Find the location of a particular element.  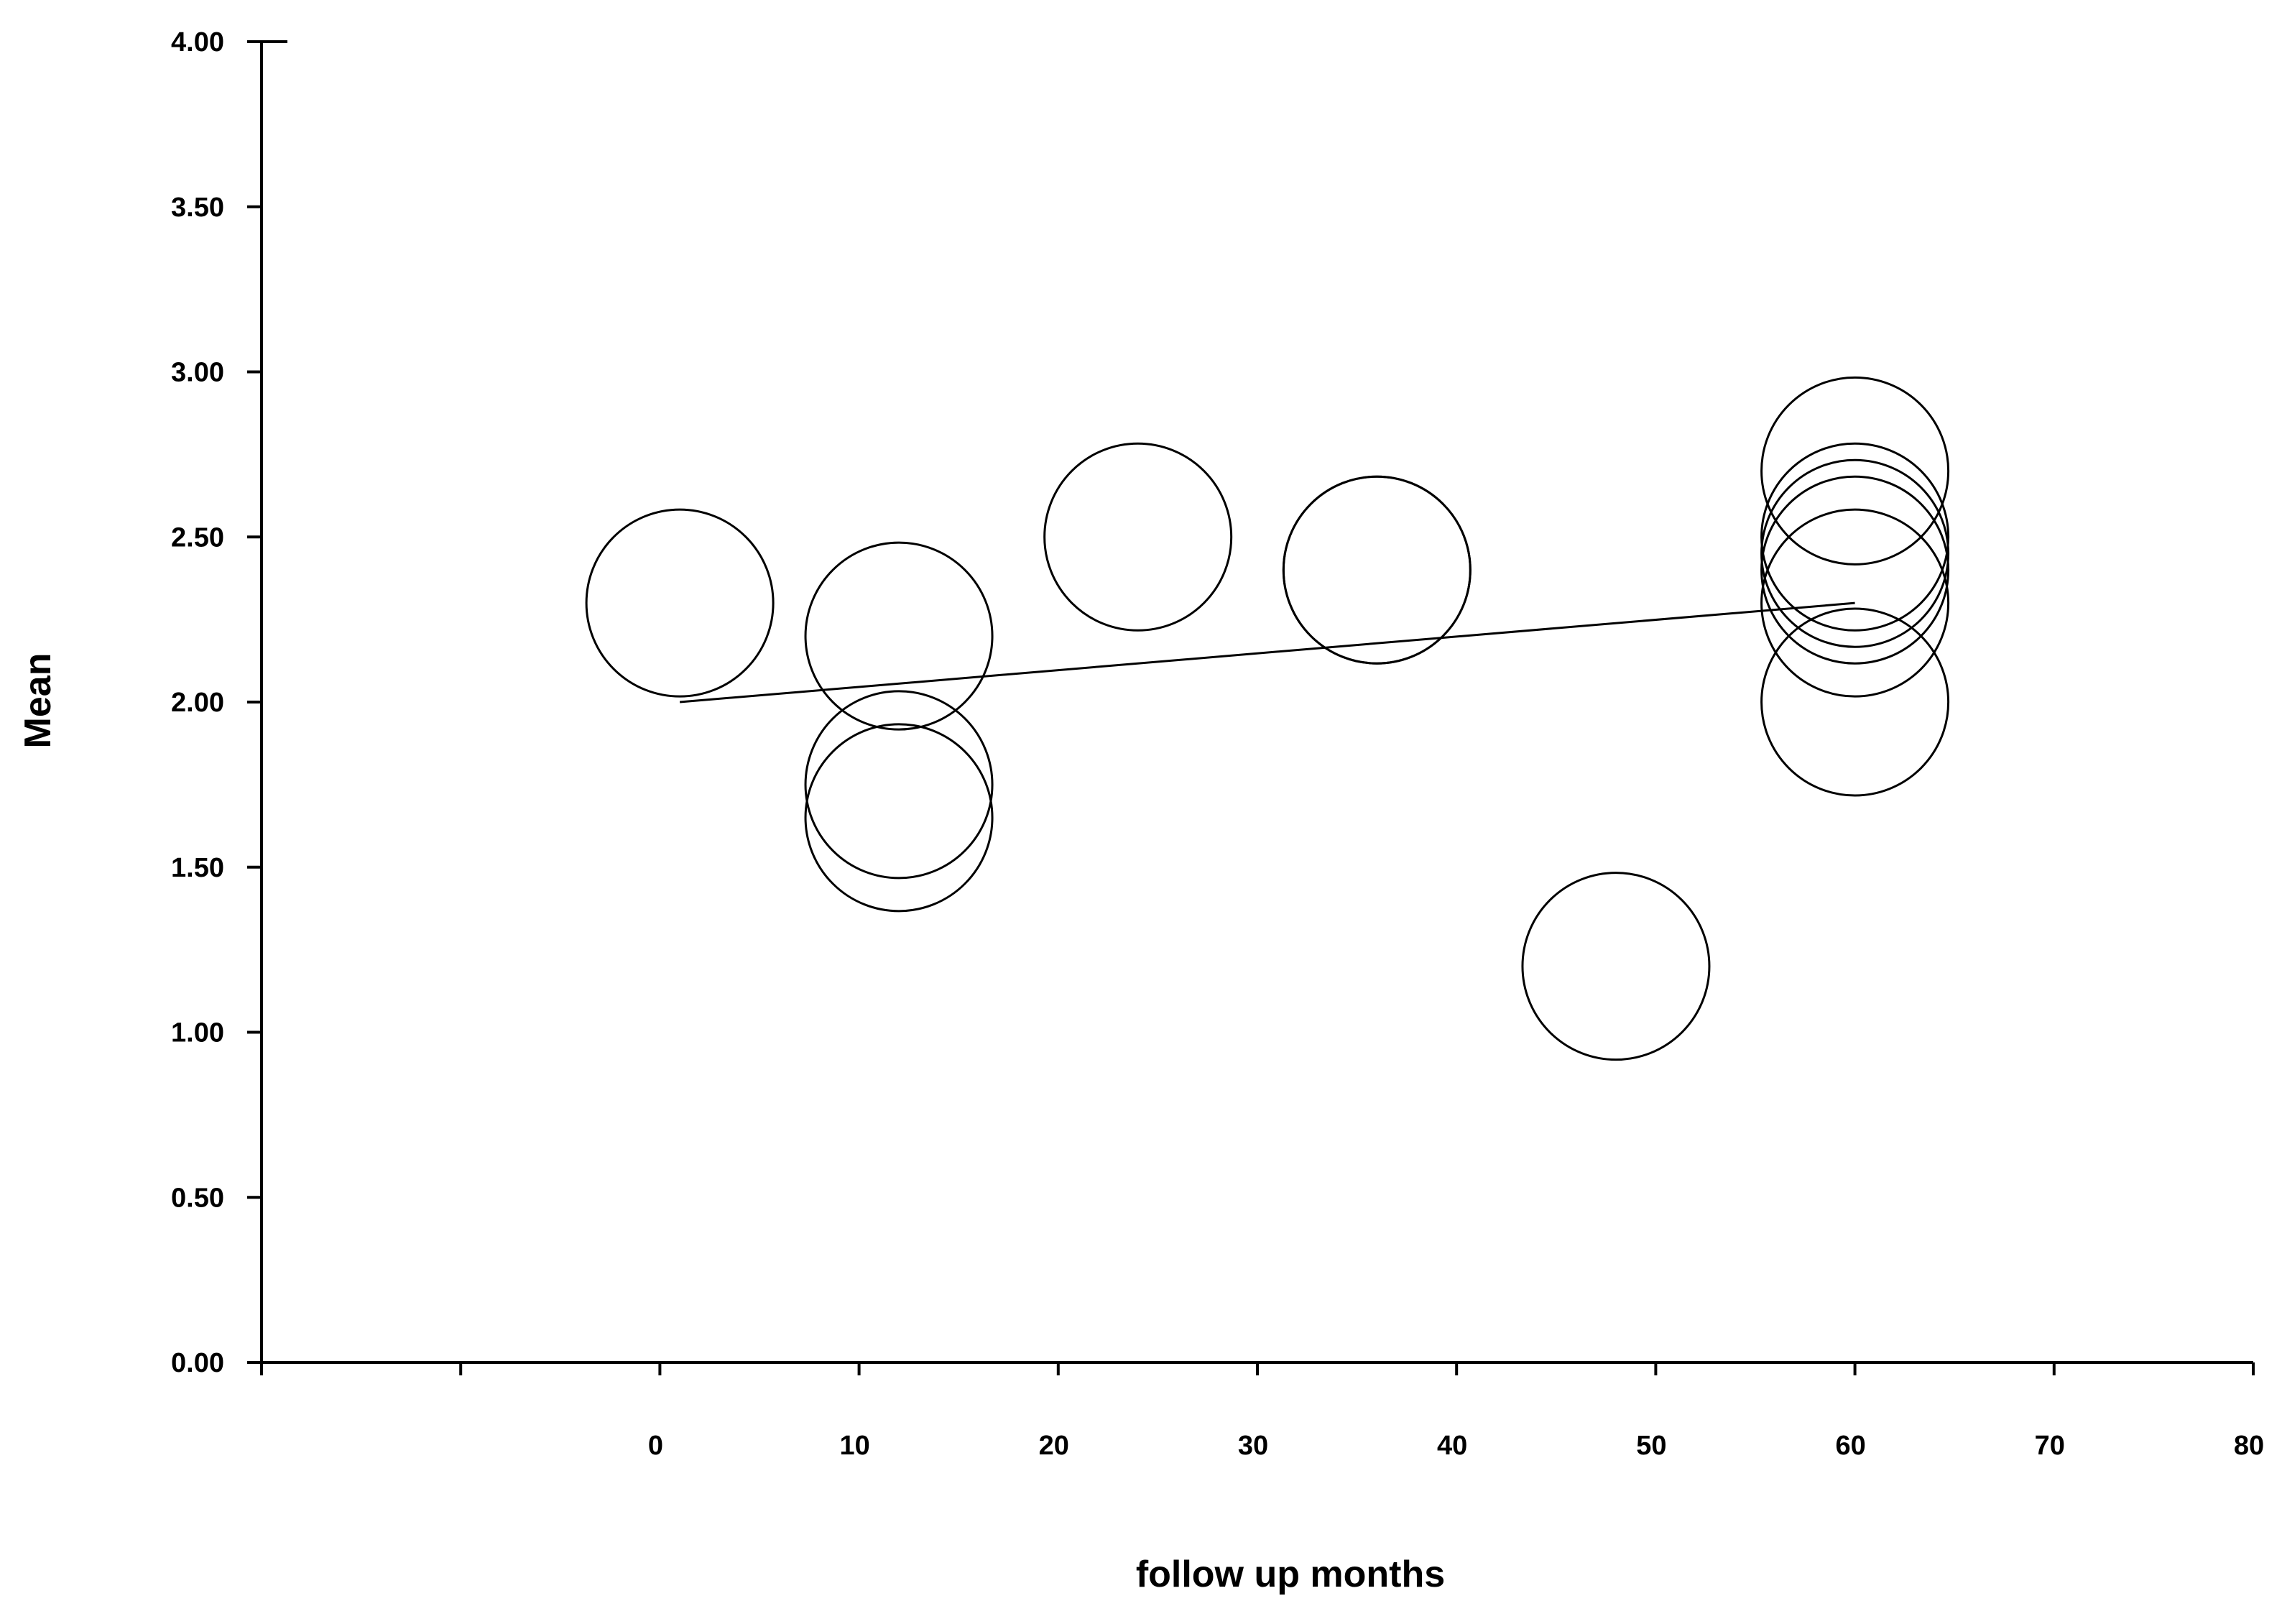

x-tick-label: 40 is located at coordinates (1452, 1446).